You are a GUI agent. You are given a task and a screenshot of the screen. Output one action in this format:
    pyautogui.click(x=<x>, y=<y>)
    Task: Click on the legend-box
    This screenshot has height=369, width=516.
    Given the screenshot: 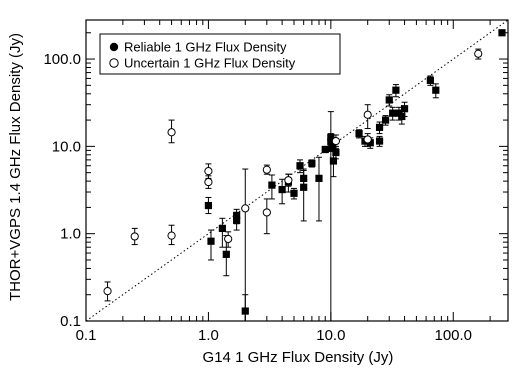 What is the action you would take?
    pyautogui.click(x=220, y=54)
    